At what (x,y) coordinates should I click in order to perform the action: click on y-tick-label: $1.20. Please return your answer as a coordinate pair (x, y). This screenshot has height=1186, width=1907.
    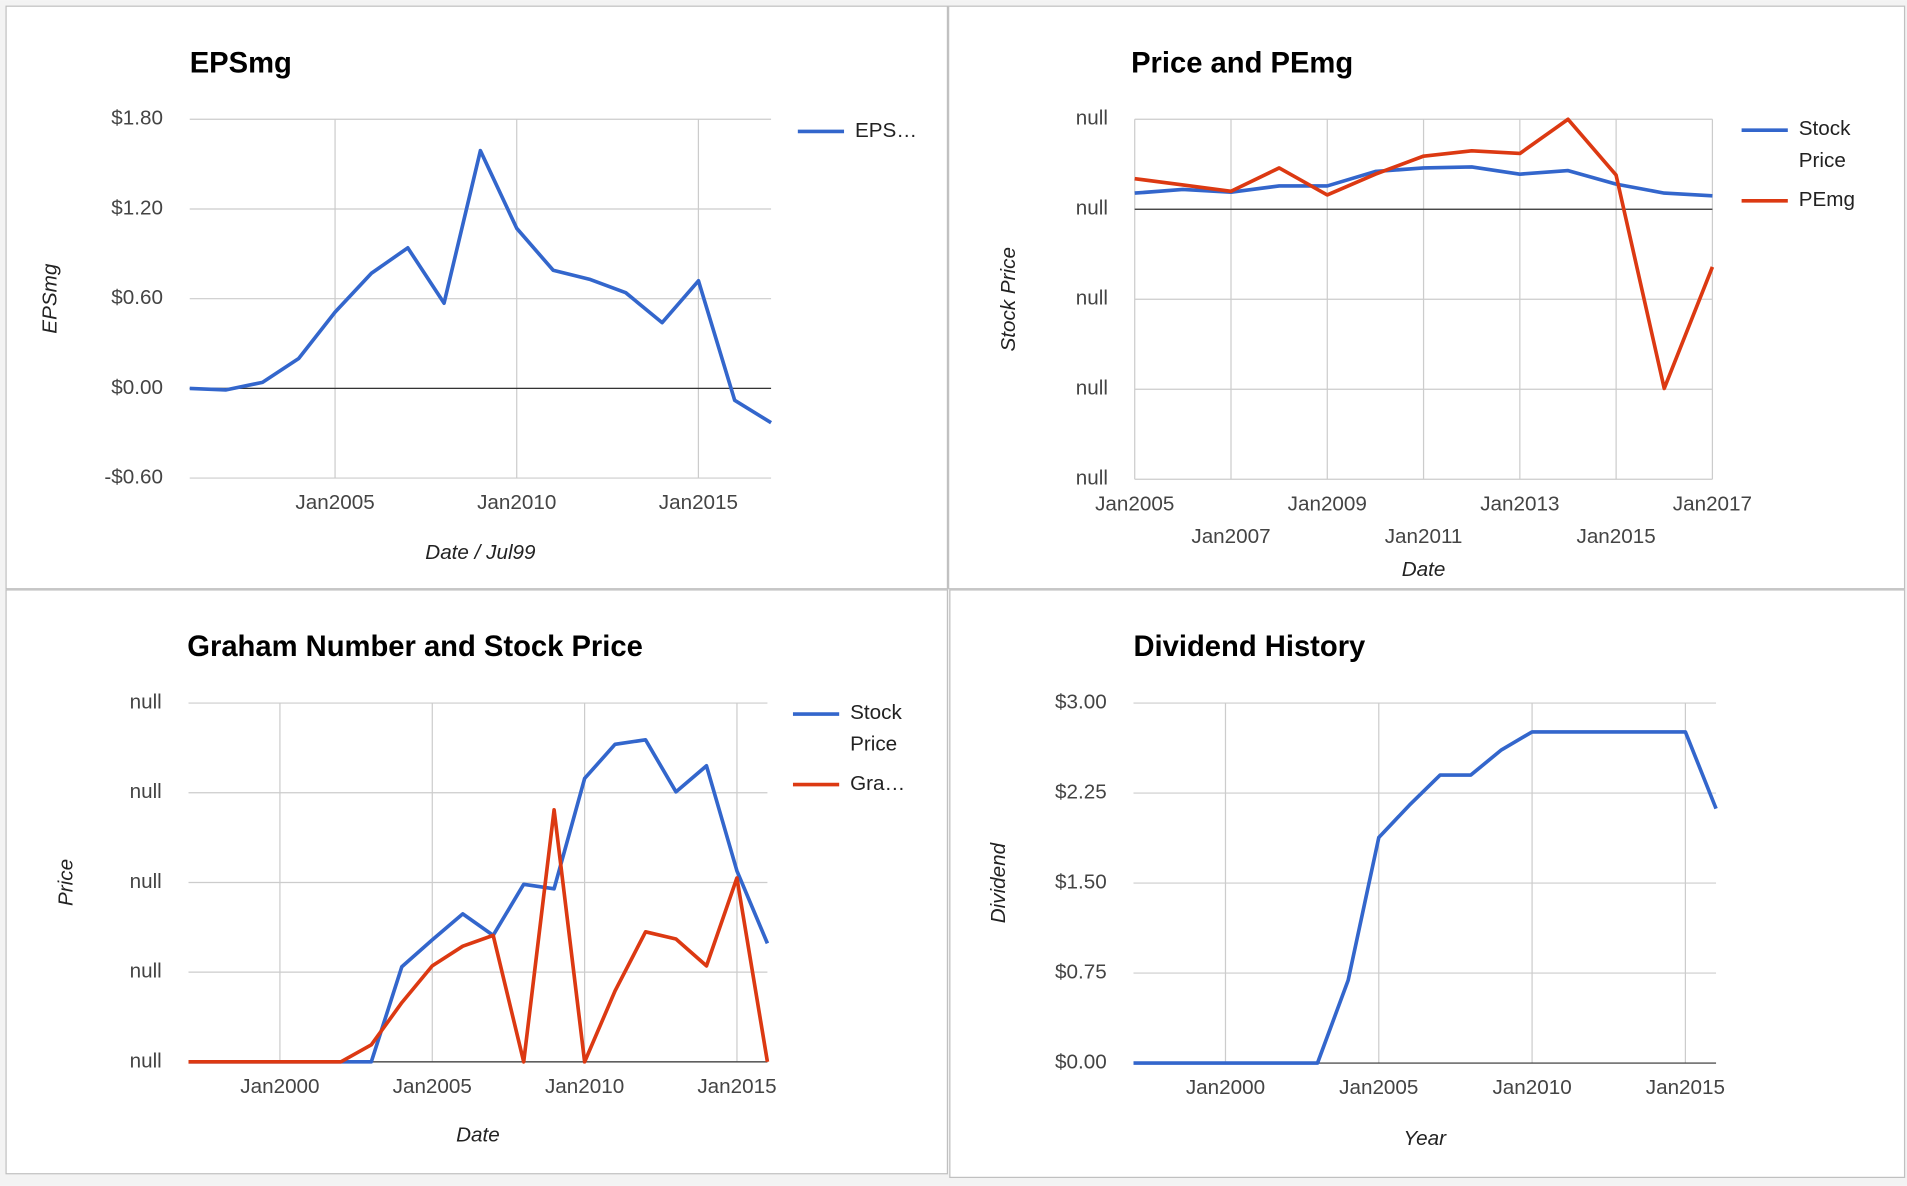
    Looking at the image, I should click on (137, 207).